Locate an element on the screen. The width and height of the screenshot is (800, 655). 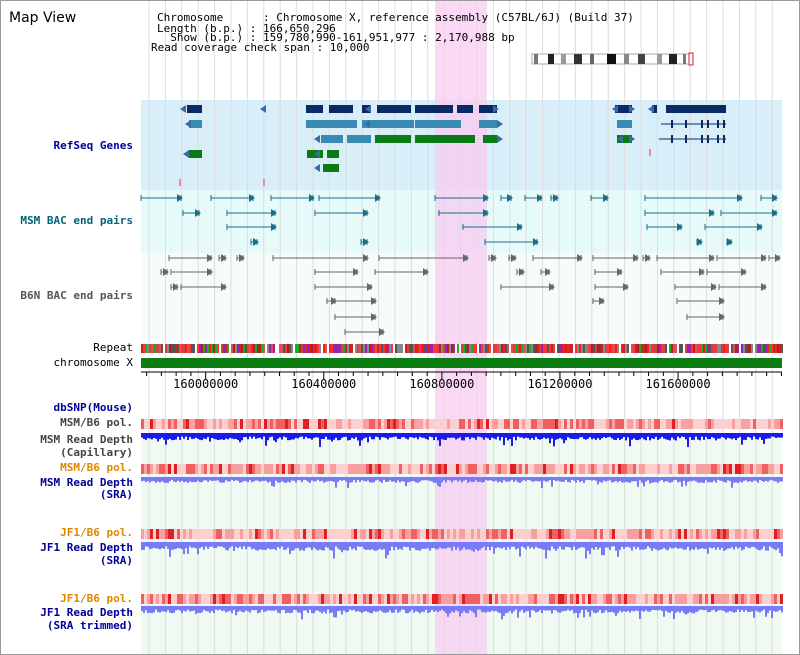
repeat-label: Repeat is located at coordinates (113, 347).